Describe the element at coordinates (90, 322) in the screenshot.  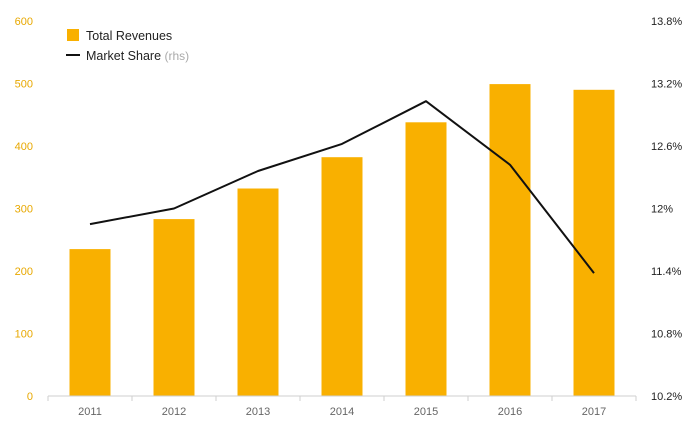
I see `bar-2011` at that location.